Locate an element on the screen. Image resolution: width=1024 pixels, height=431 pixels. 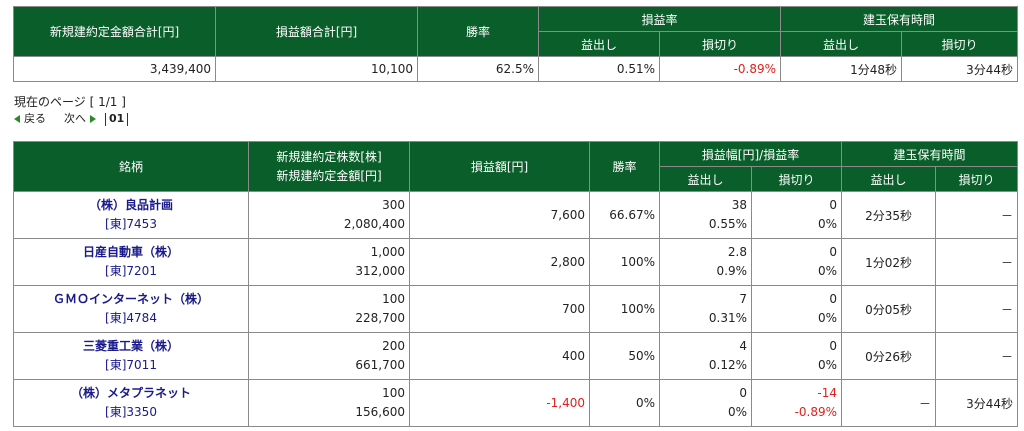
summary-loss-time: 3分44秒 is located at coordinates (960, 69).